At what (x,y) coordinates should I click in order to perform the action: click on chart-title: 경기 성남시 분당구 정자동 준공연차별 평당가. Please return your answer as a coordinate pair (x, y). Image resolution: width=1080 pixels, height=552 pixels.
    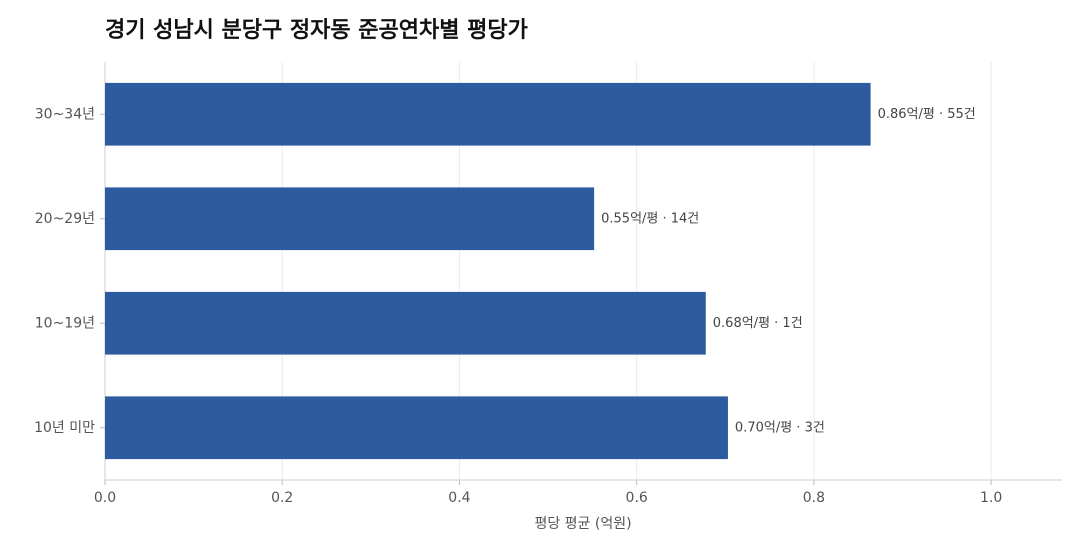
    Looking at the image, I should click on (316, 30).